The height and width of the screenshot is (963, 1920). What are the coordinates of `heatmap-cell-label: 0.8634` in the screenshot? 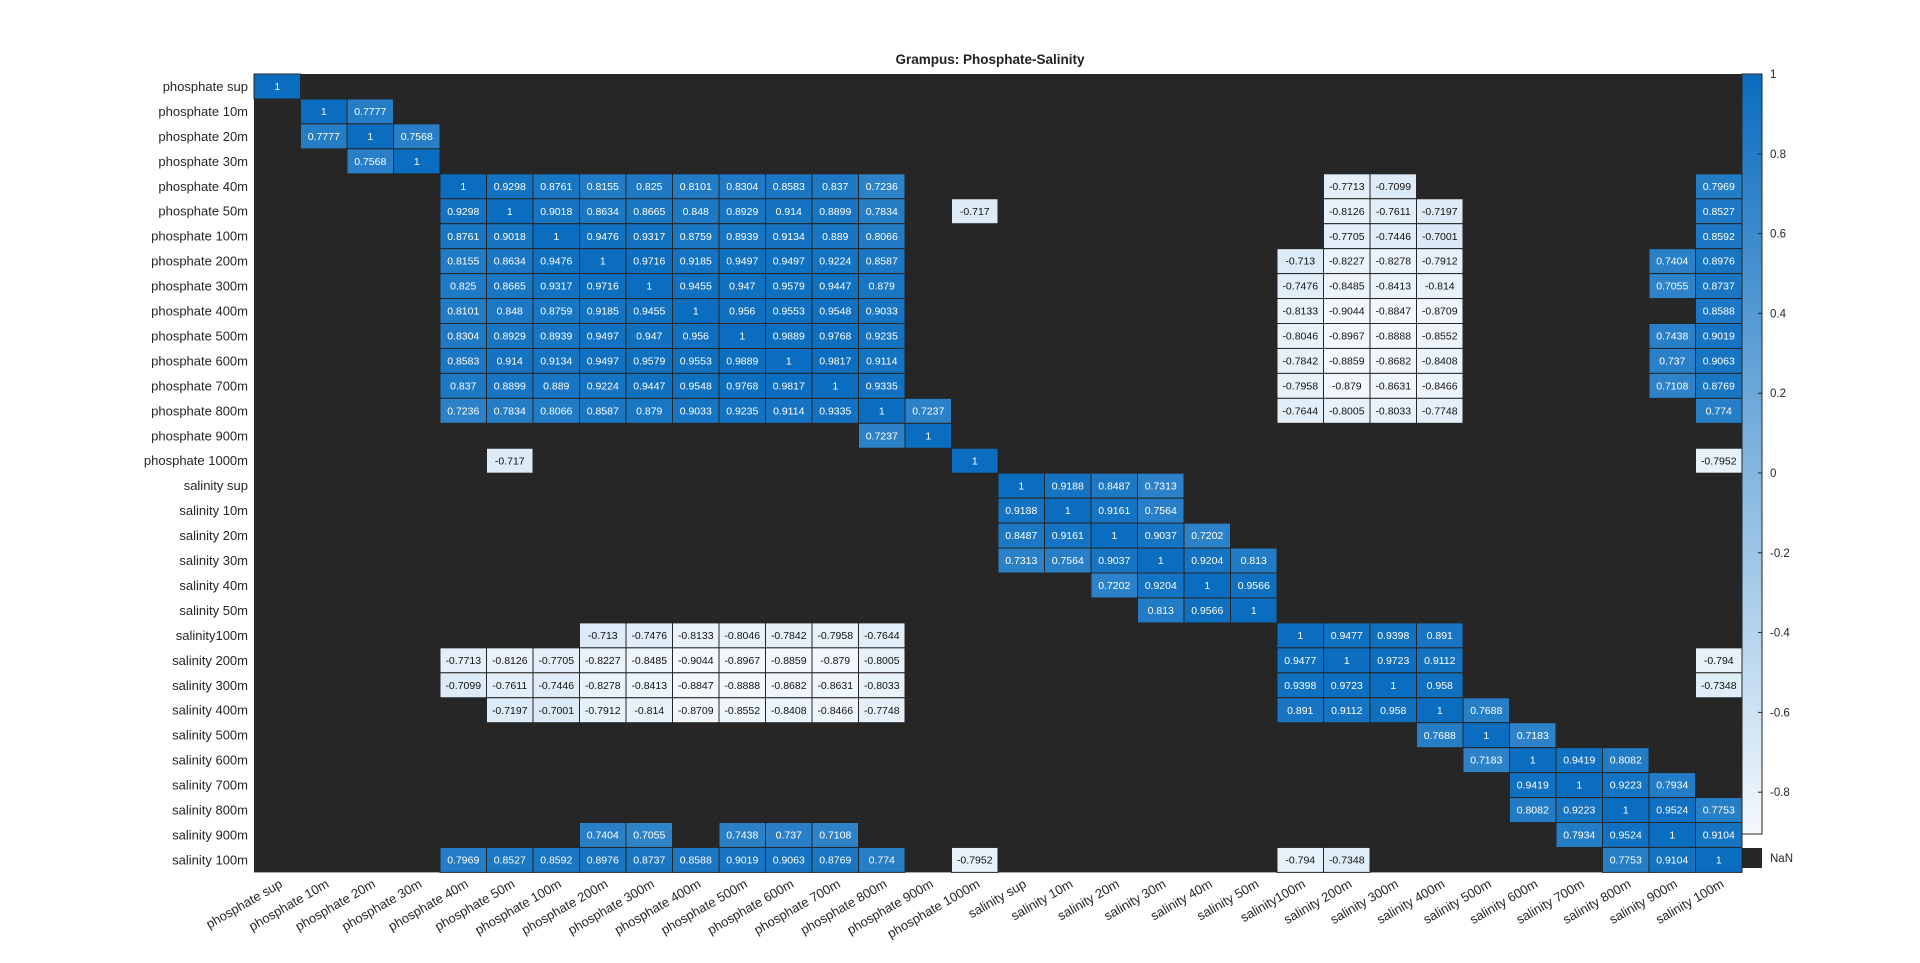 It's located at (510, 262).